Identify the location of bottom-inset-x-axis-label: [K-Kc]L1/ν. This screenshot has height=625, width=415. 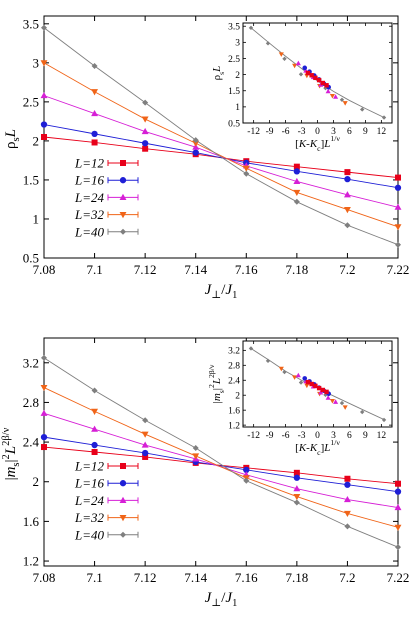
(317, 447).